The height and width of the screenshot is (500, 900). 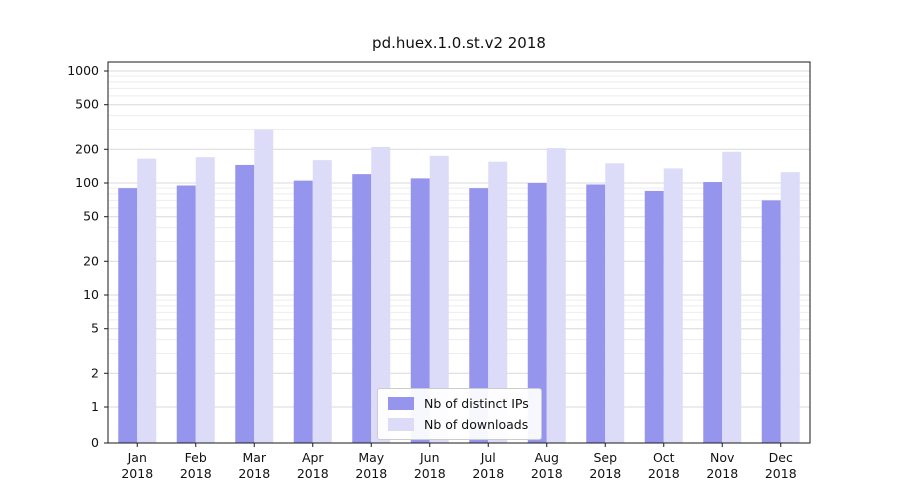 What do you see at coordinates (401, 403) in the screenshot?
I see `legend-swatch-ips` at bounding box center [401, 403].